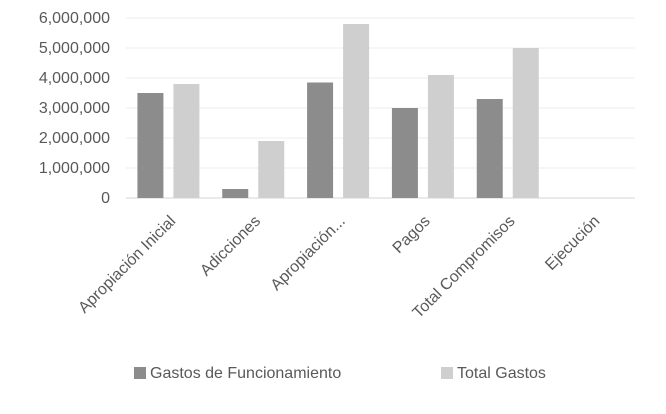 Image resolution: width=666 pixels, height=414 pixels. I want to click on x-category-label: Pagos, so click(412, 235).